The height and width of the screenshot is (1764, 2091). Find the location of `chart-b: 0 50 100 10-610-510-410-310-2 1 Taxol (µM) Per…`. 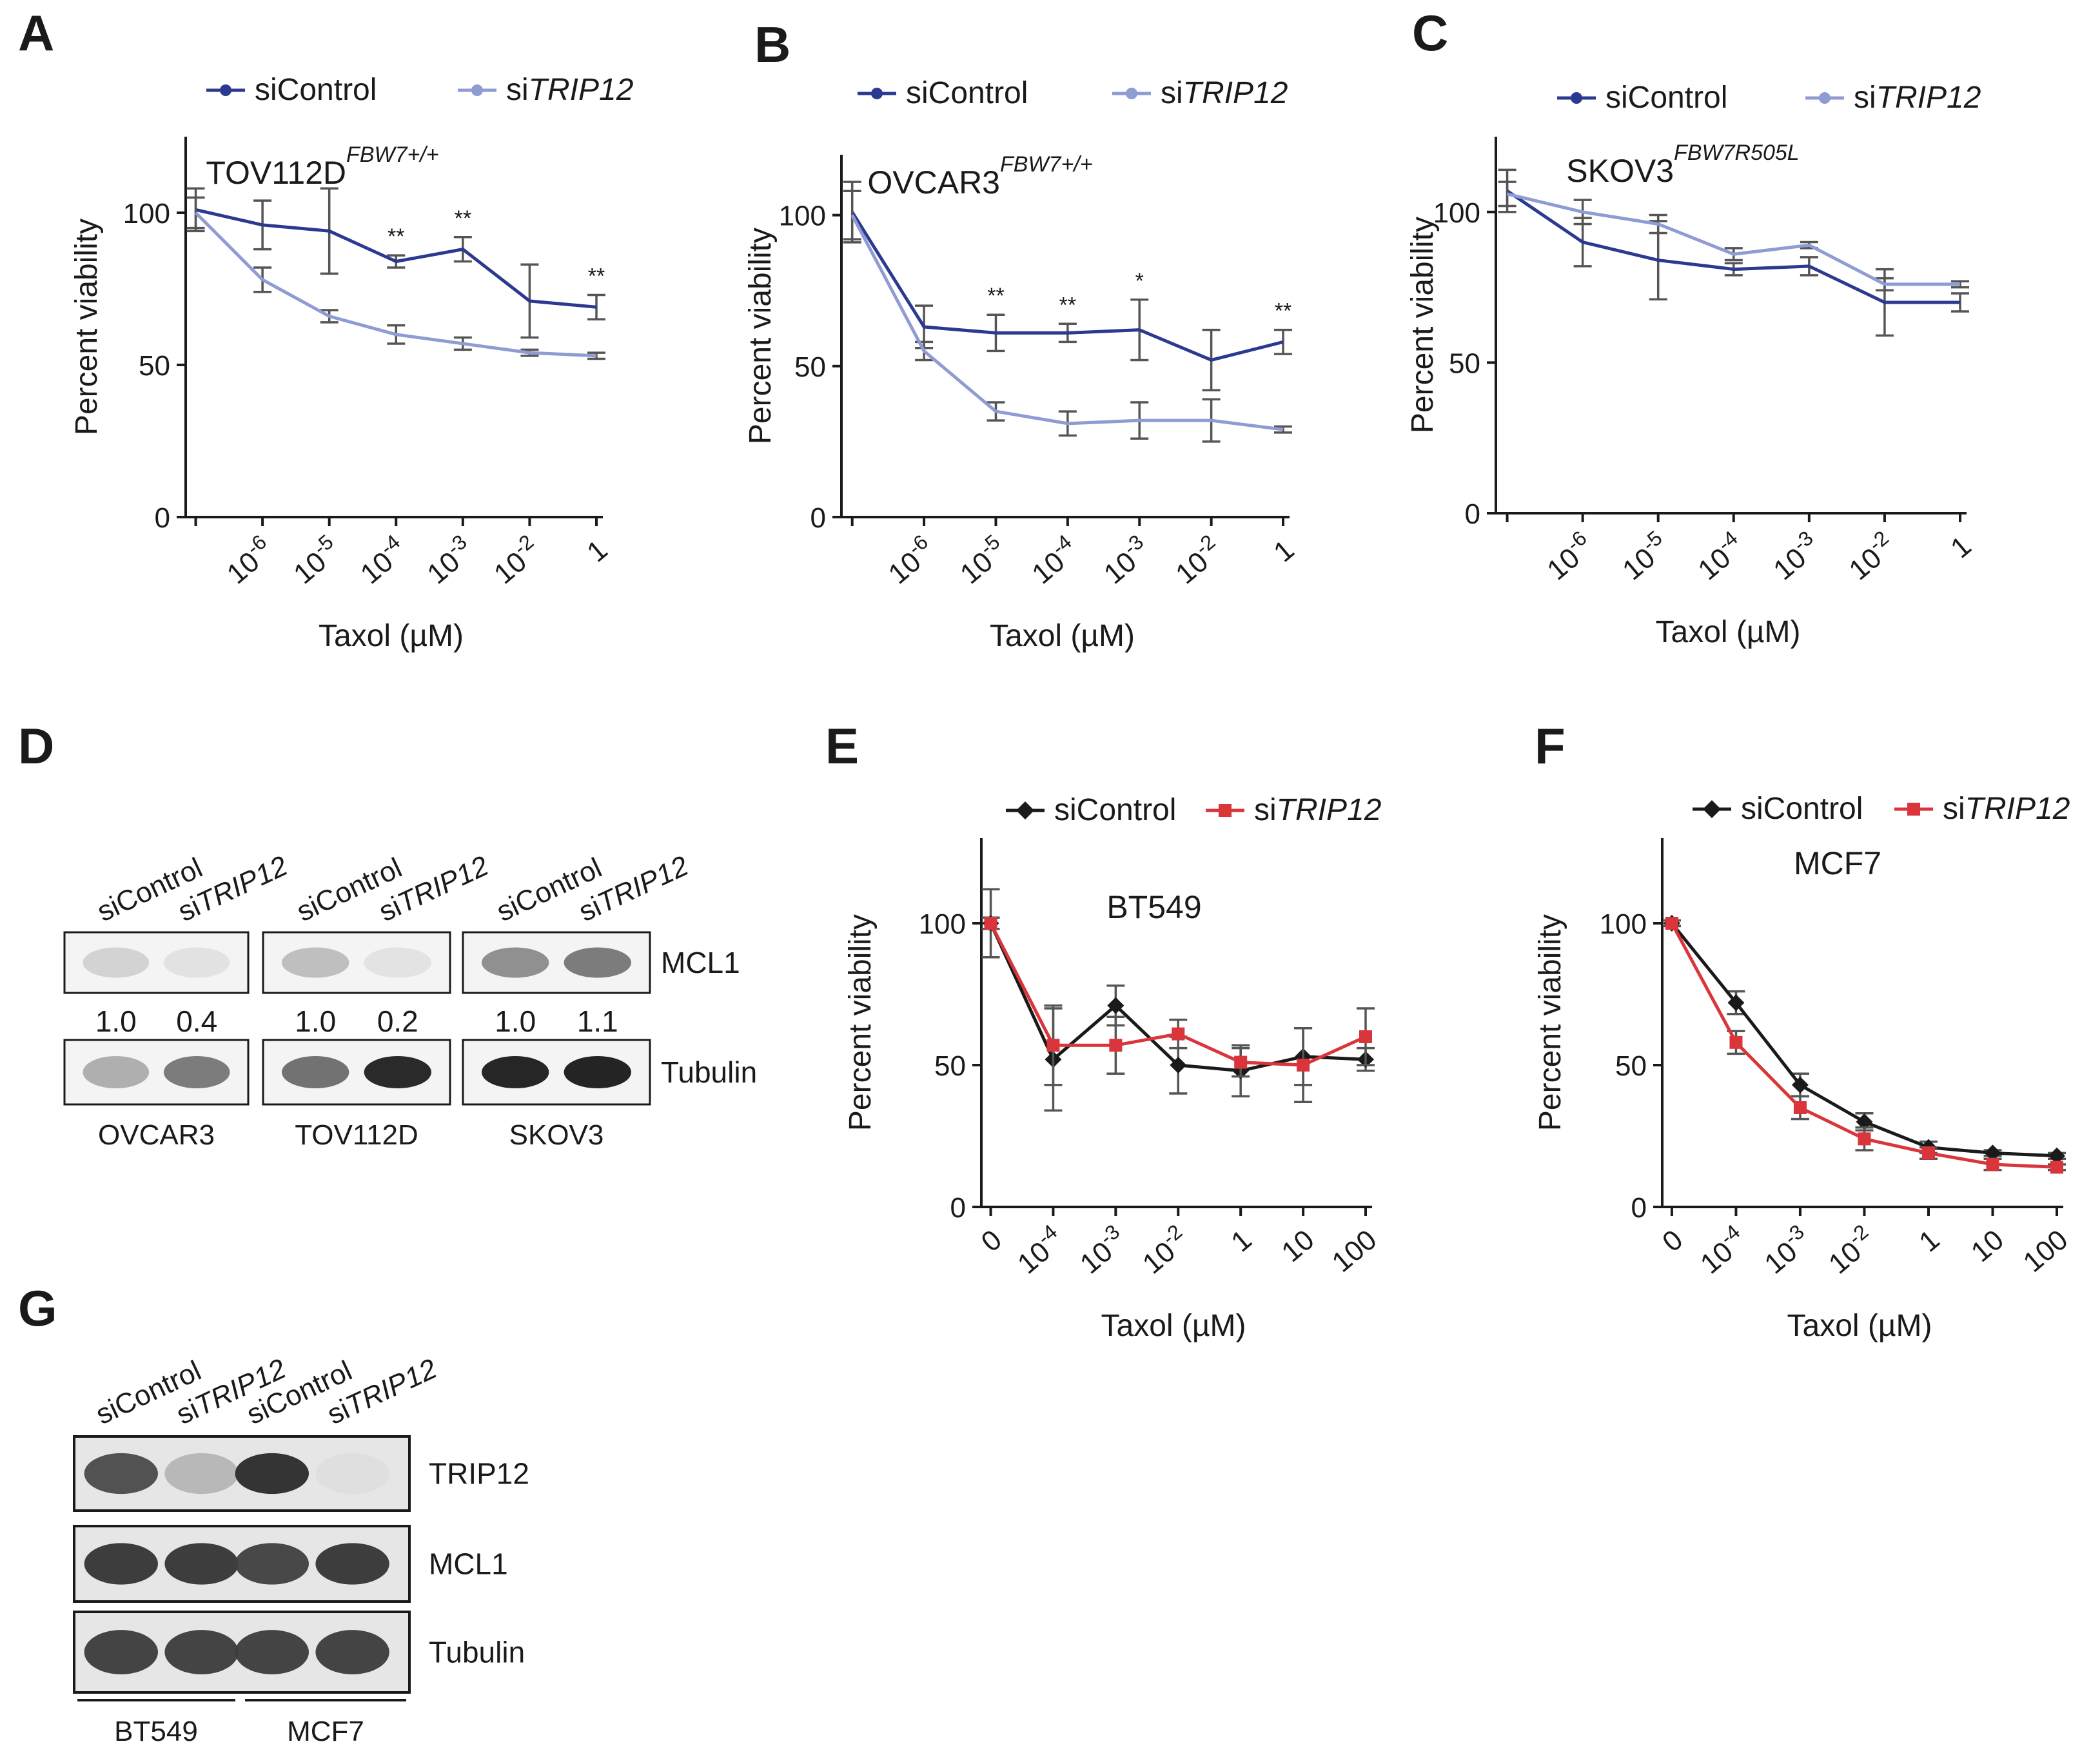

chart-b: 0 50 100 10-610-510-410-310-2 1 Taxol (µM) Per… is located at coordinates (1021, 364).